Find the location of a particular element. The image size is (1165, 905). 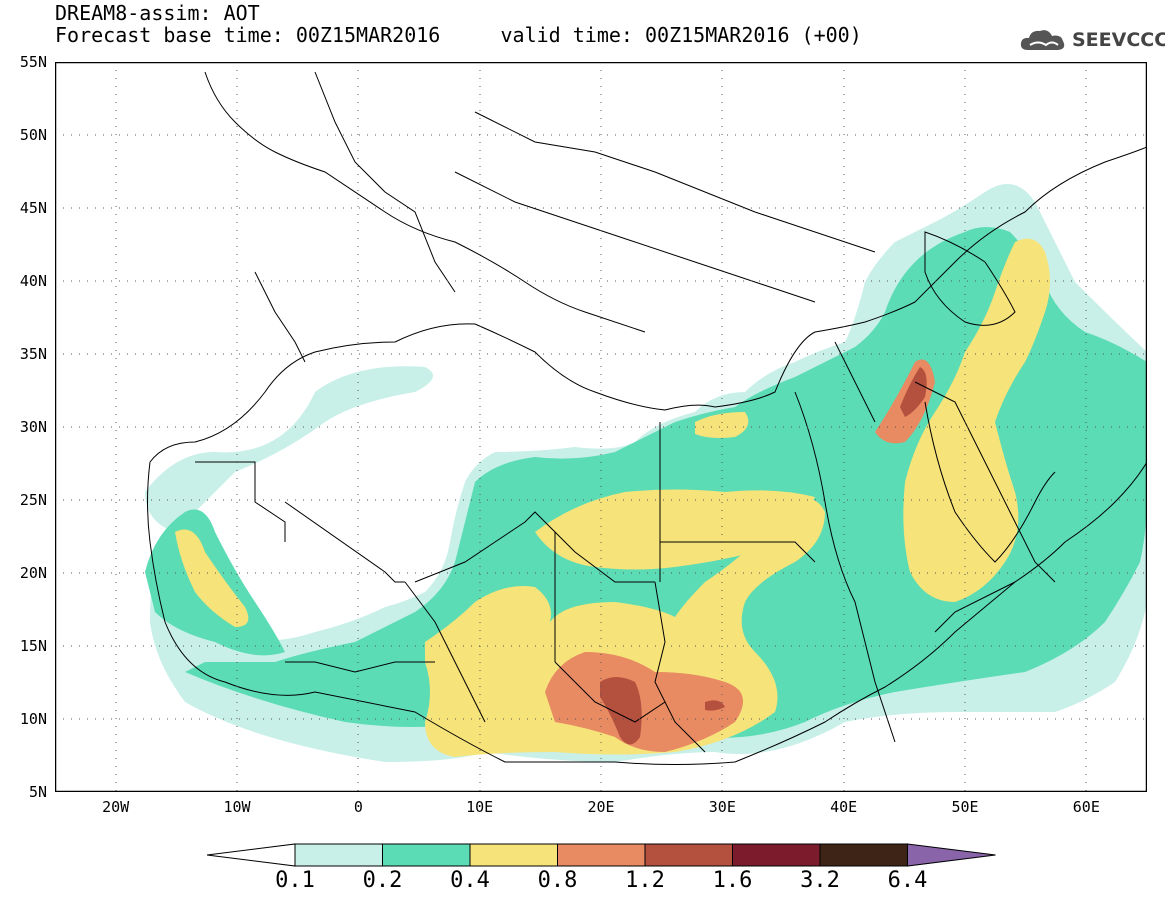

colorbar-tick-label: 0.1 is located at coordinates (295, 880).